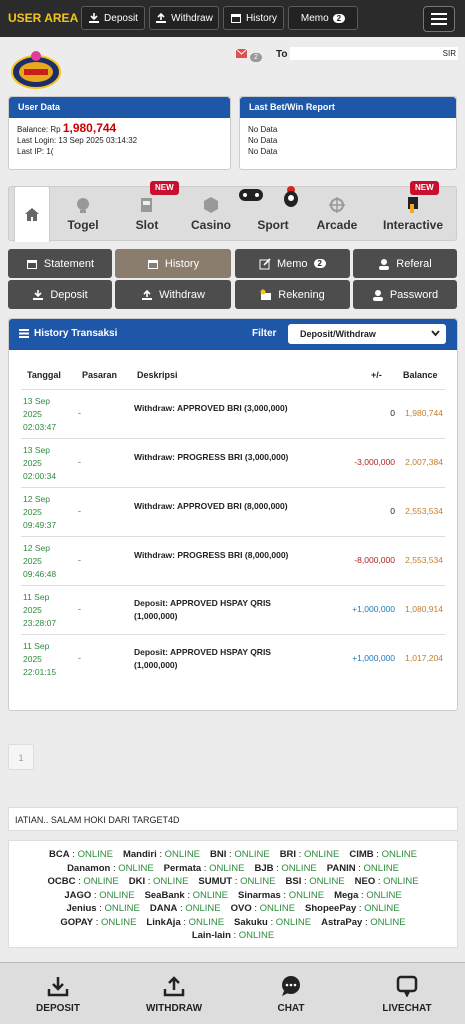 This screenshot has height=1024, width=465. Describe the element at coordinates (407, 993) in the screenshot. I see `bottom-livechat-button: LIVECHAT` at that location.